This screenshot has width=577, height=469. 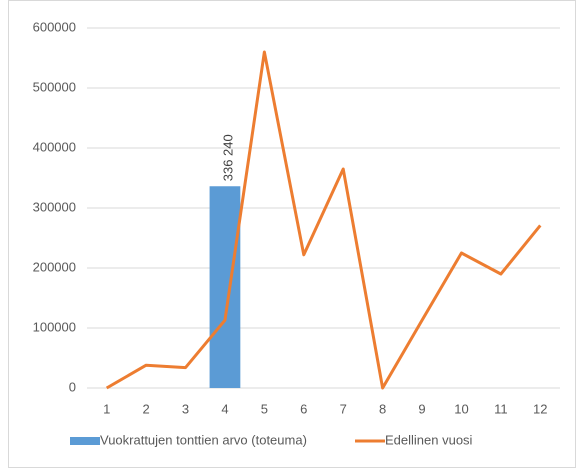 I want to click on x-tick-label: 6, so click(x=303, y=408).